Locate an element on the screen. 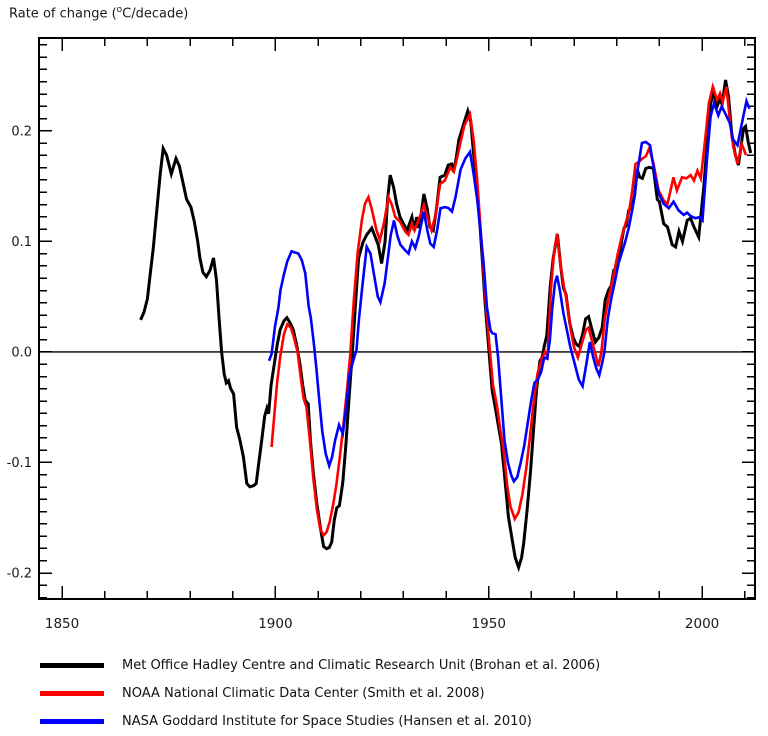 The width and height of the screenshot is (768, 736). noaa-swatch is located at coordinates (72, 693).